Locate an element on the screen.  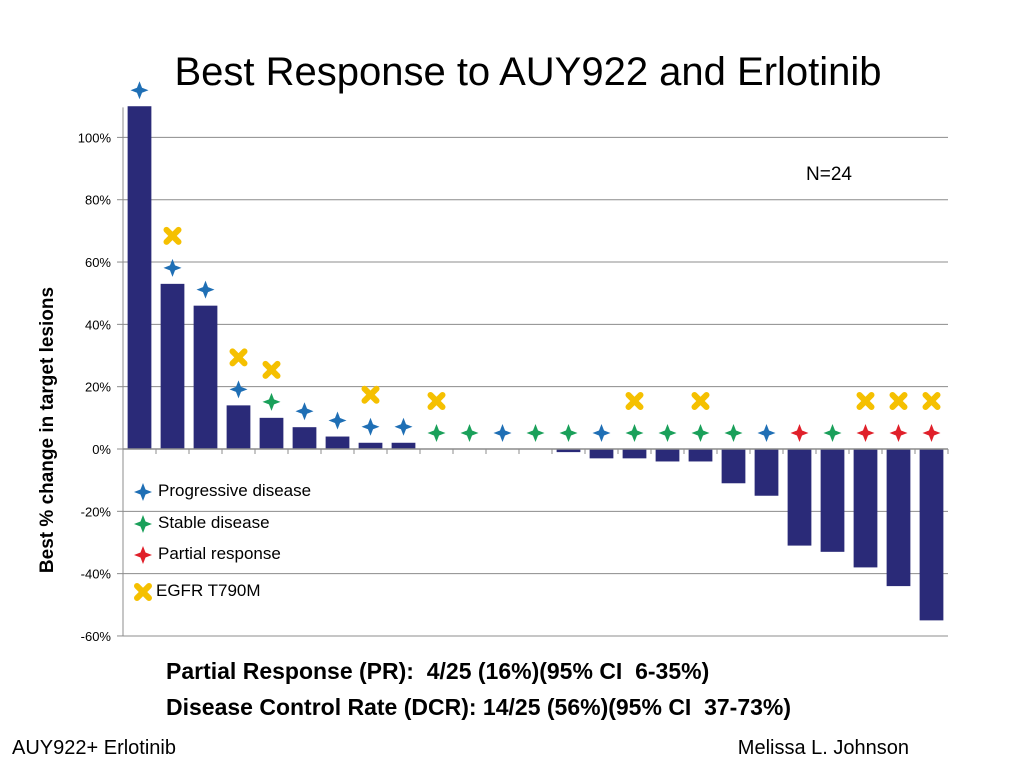
legend-label: Partial response is located at coordinates (219, 553).